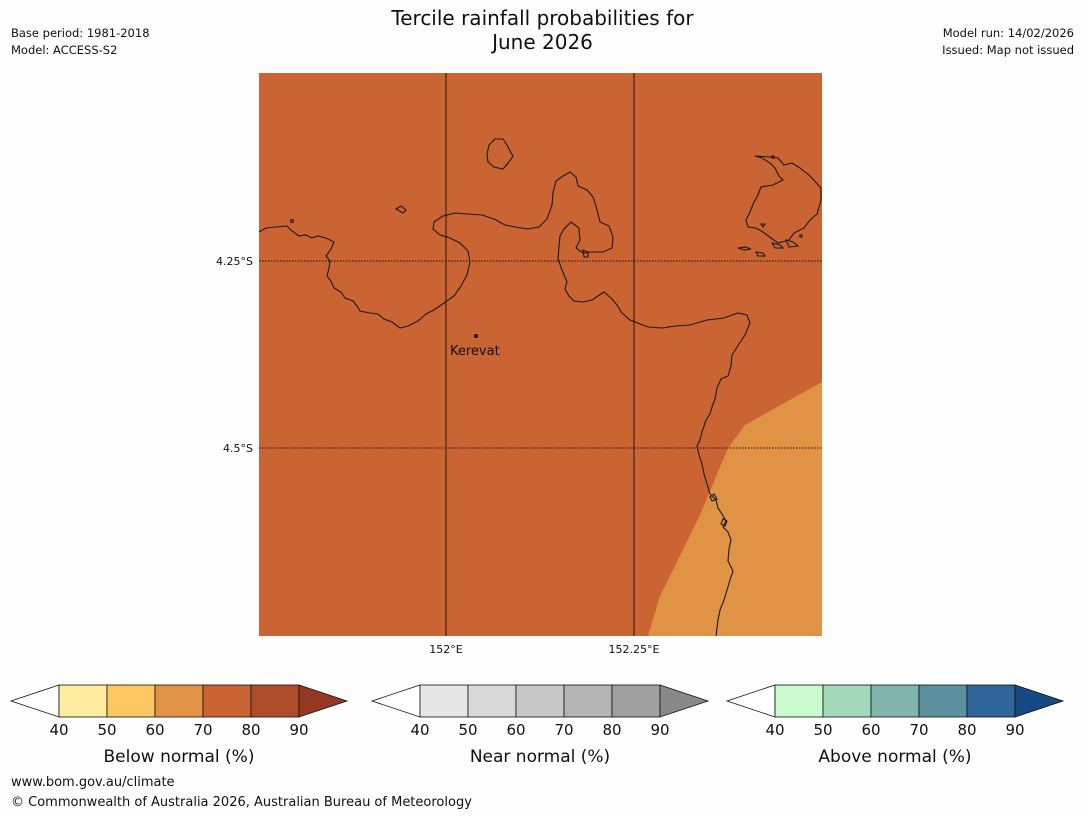 The image size is (1085, 816). What do you see at coordinates (542, 42) in the screenshot?
I see `title-line-2: June 2026` at bounding box center [542, 42].